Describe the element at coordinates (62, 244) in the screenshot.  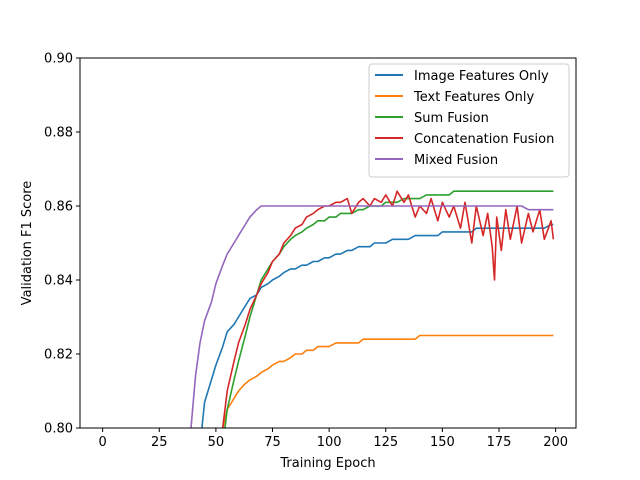
I see `y-axis: 0.80 0.82 0.84 0.86 0.88 0.90` at that location.